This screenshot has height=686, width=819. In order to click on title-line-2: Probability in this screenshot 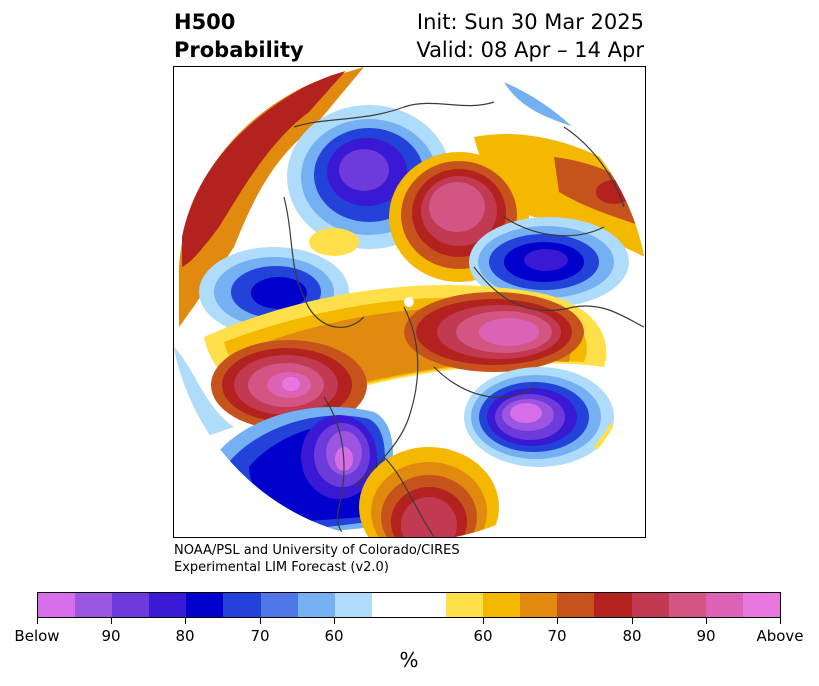, I will do `click(239, 50)`.